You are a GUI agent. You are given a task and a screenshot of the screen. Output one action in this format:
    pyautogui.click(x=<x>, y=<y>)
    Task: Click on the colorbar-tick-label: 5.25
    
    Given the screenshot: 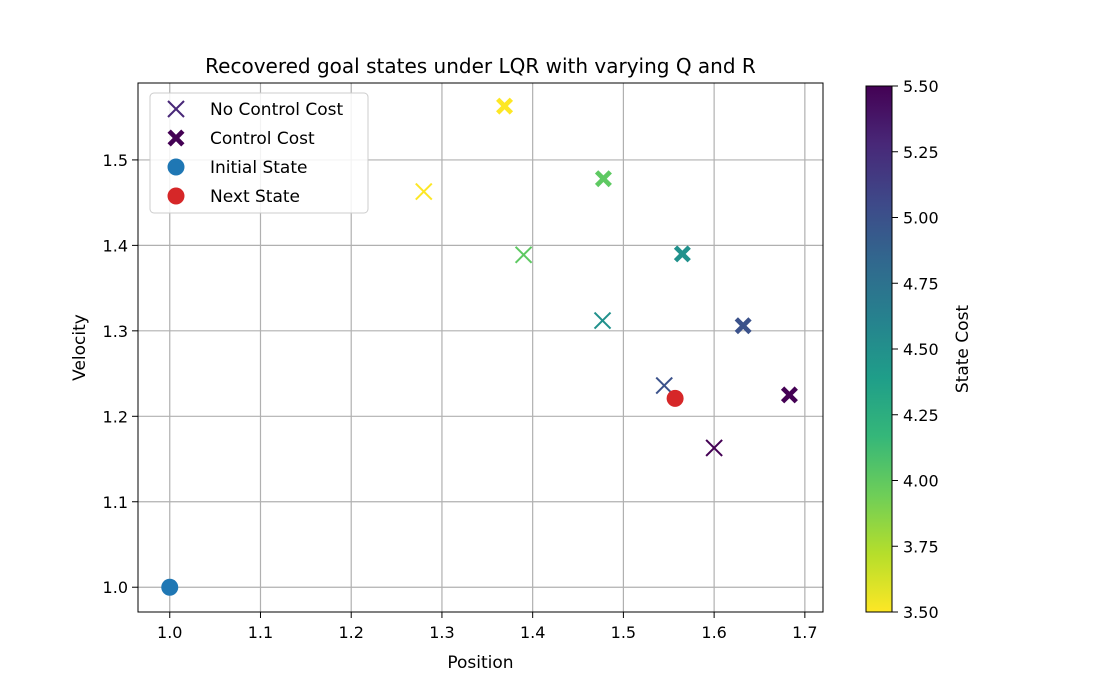 What is the action you would take?
    pyautogui.click(x=921, y=152)
    